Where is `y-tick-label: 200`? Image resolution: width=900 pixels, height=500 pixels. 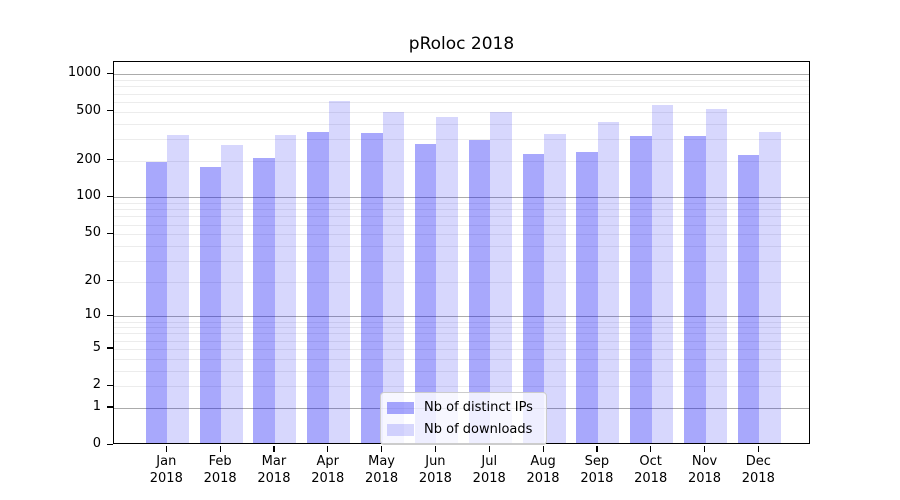 y-tick-label: 200 is located at coordinates (88, 159).